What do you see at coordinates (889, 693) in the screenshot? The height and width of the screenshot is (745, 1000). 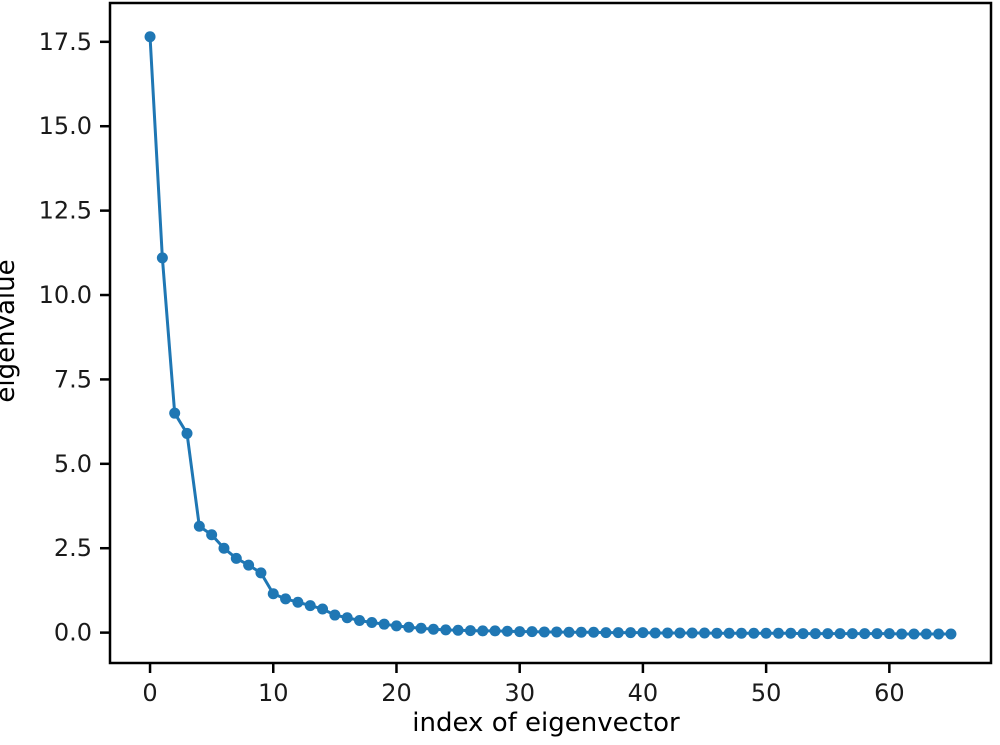 I see `x-tick-label: 60` at bounding box center [889, 693].